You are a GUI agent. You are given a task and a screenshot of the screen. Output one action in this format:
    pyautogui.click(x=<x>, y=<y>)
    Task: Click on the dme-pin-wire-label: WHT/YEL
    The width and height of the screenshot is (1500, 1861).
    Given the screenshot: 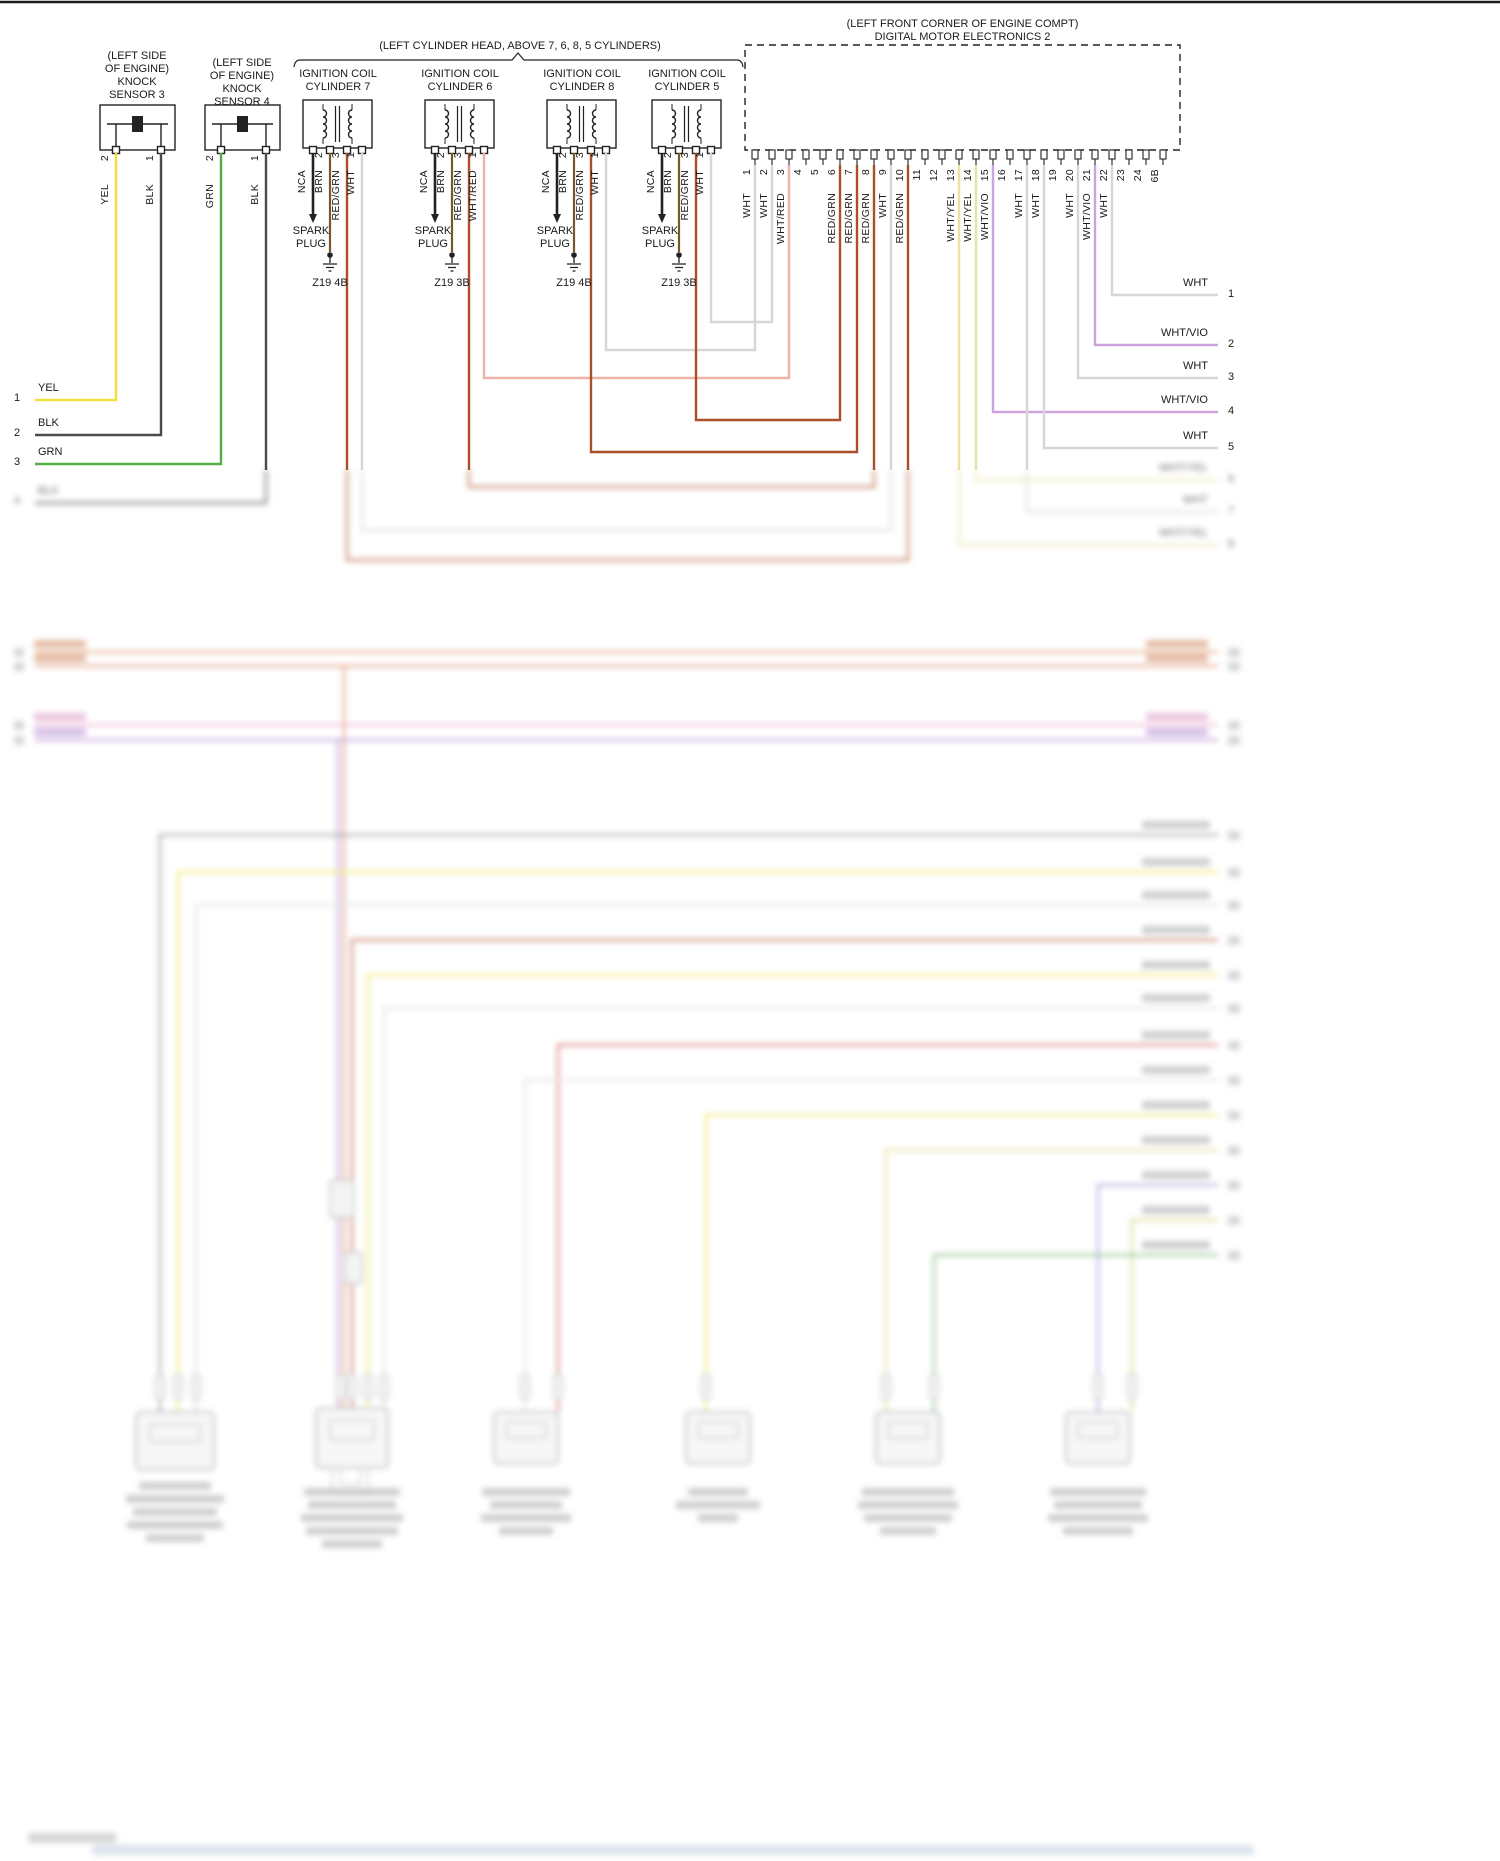 What is the action you would take?
    pyautogui.click(x=968, y=217)
    